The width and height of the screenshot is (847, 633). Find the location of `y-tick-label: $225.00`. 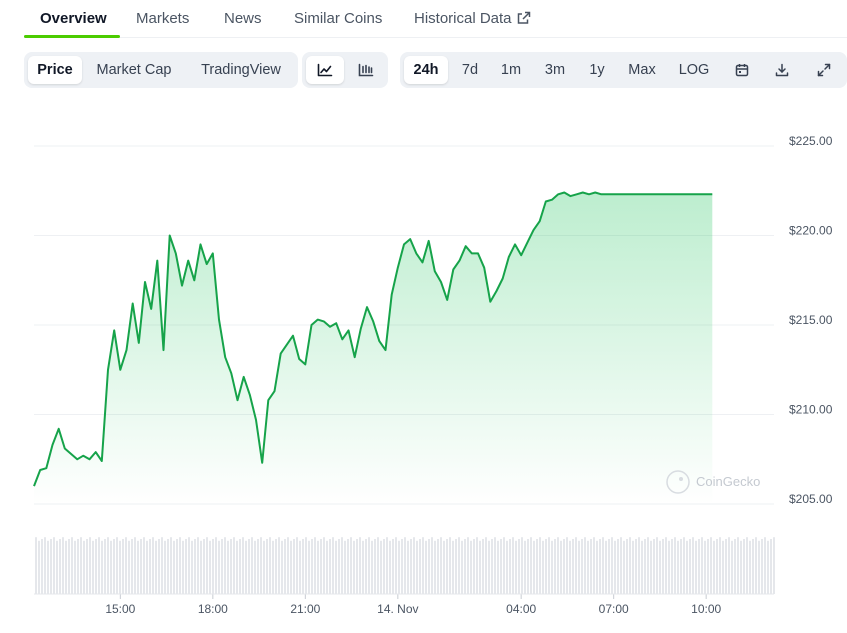

y-tick-label: $225.00 is located at coordinates (811, 141).